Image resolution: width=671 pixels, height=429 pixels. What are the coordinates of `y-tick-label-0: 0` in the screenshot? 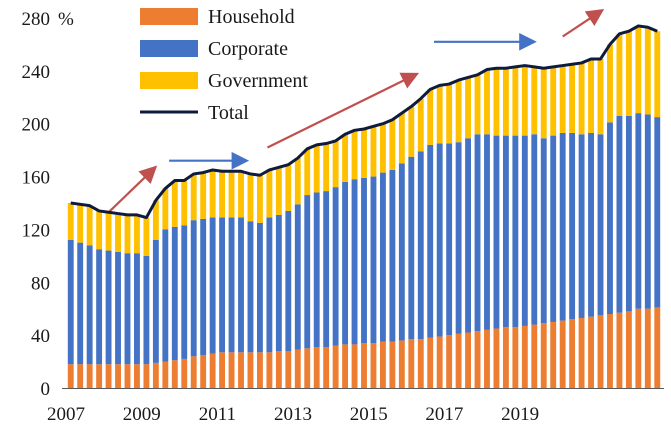 It's located at (46, 389).